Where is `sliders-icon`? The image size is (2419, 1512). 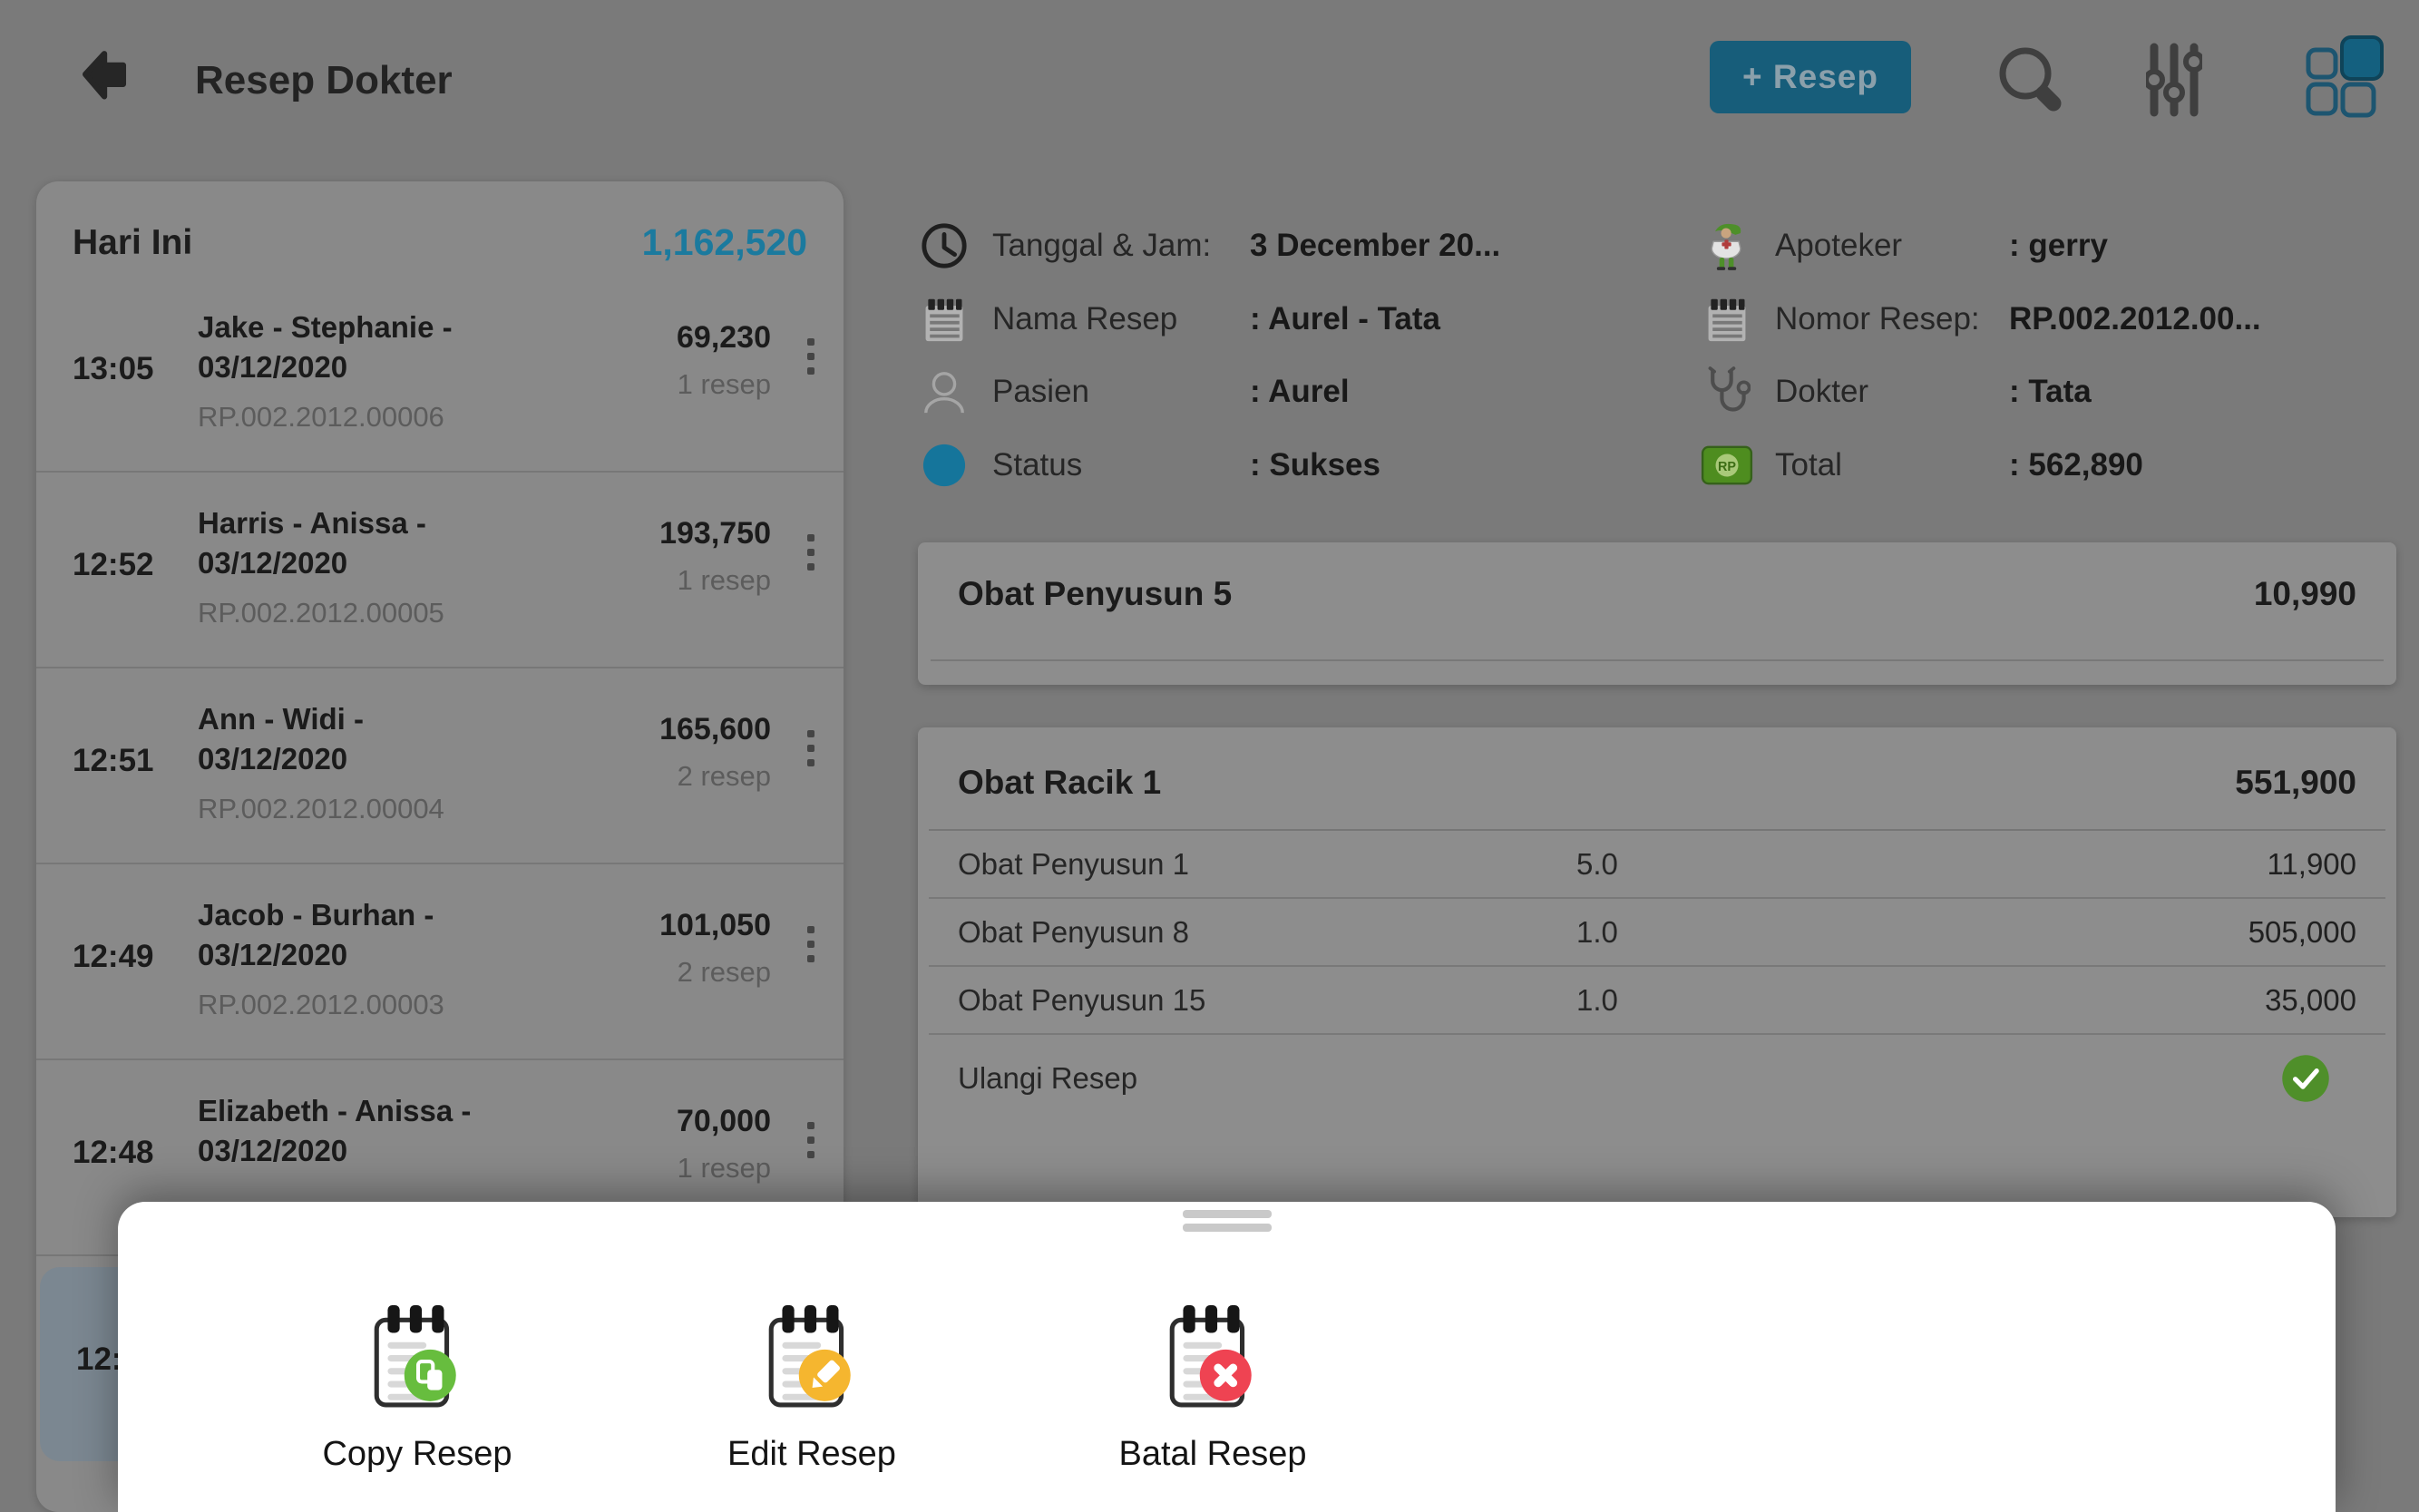 sliders-icon is located at coordinates (2174, 80).